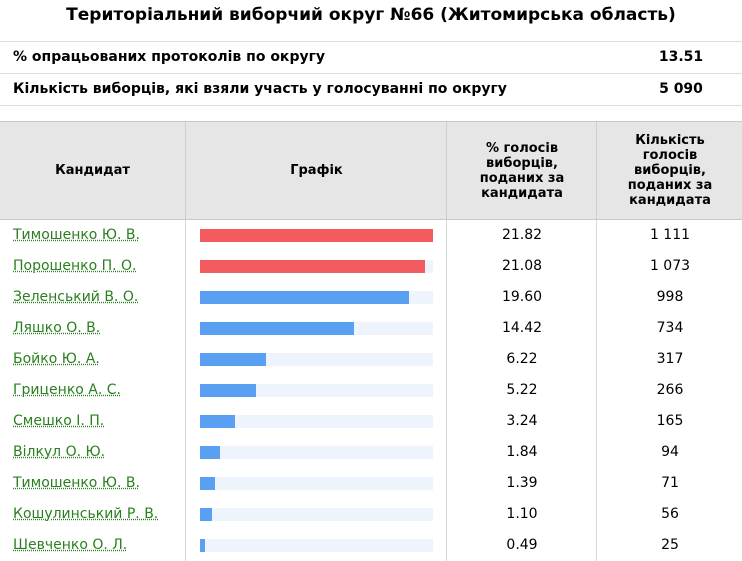  Describe the element at coordinates (681, 57) in the screenshot. I see `summary-value: 13.51` at that location.